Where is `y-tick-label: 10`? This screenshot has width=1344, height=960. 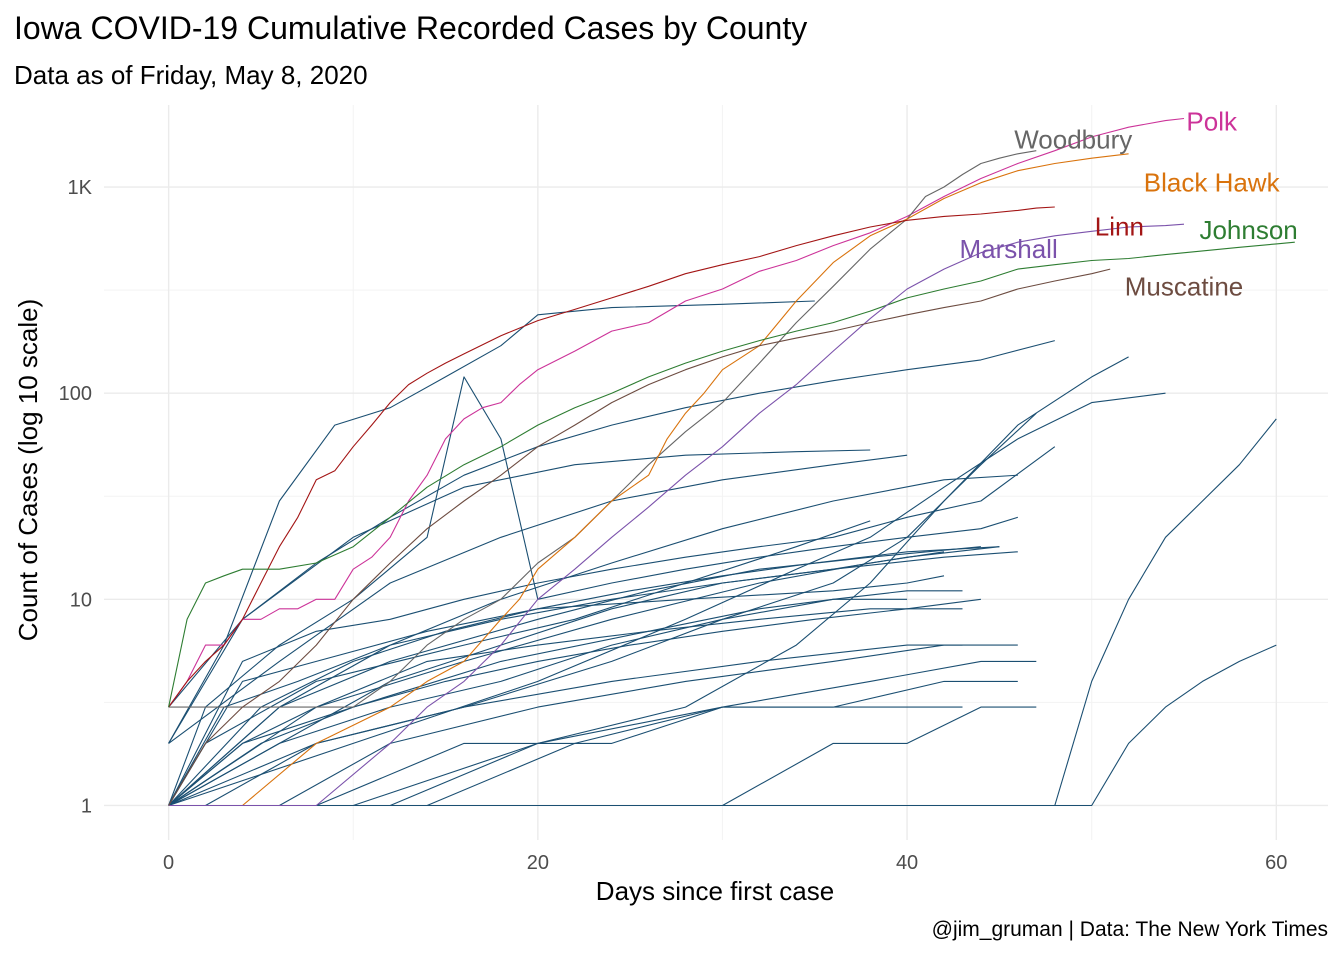 y-tick-label: 10 is located at coordinates (81, 600).